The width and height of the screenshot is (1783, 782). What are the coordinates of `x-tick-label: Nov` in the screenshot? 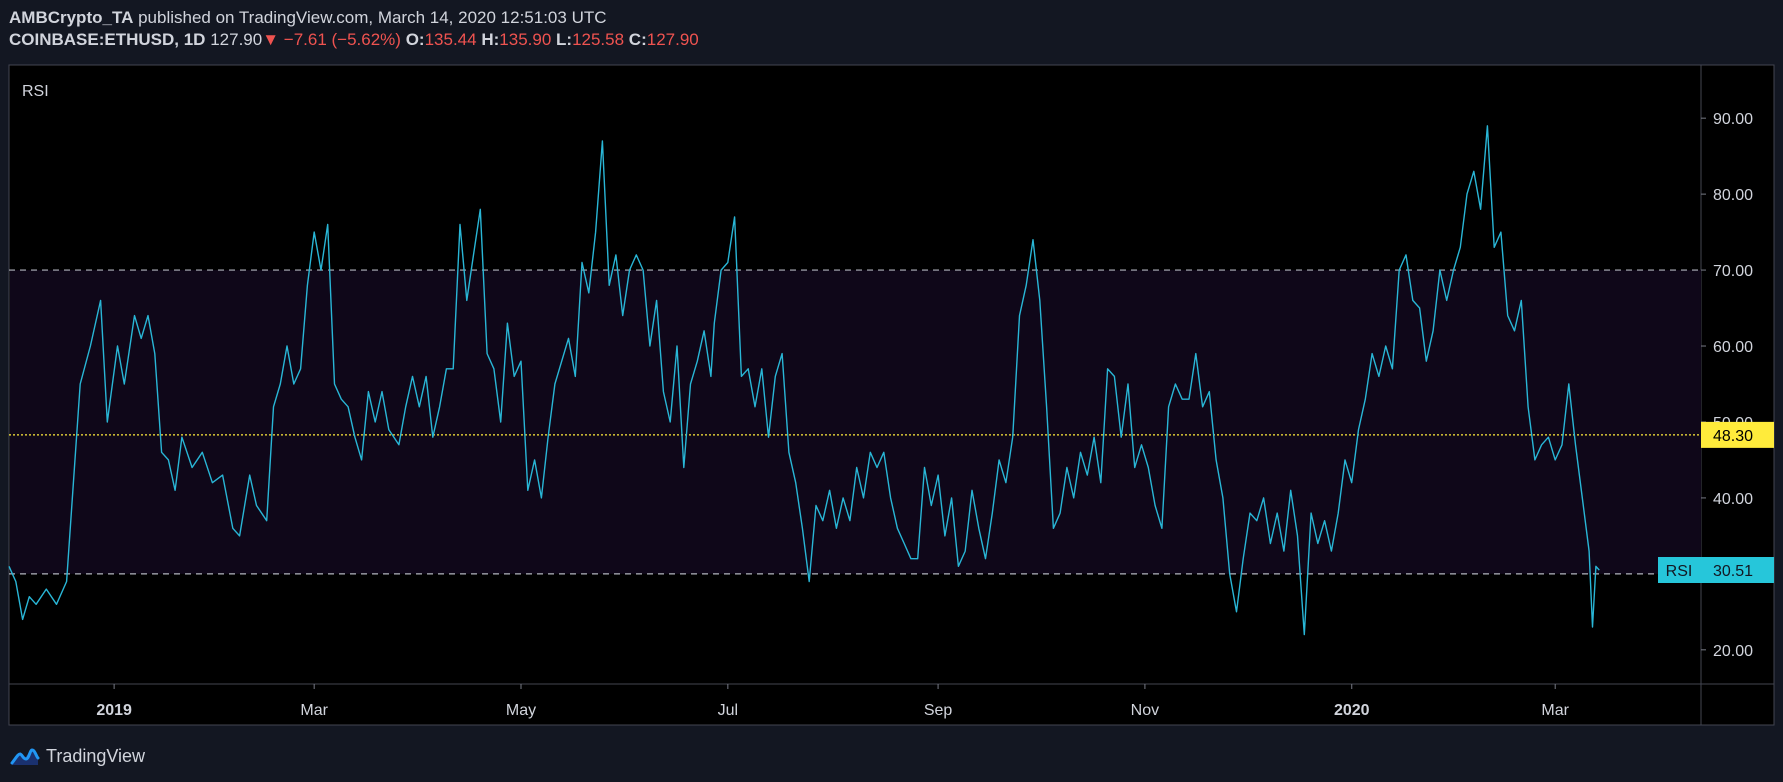 It's located at (1145, 710).